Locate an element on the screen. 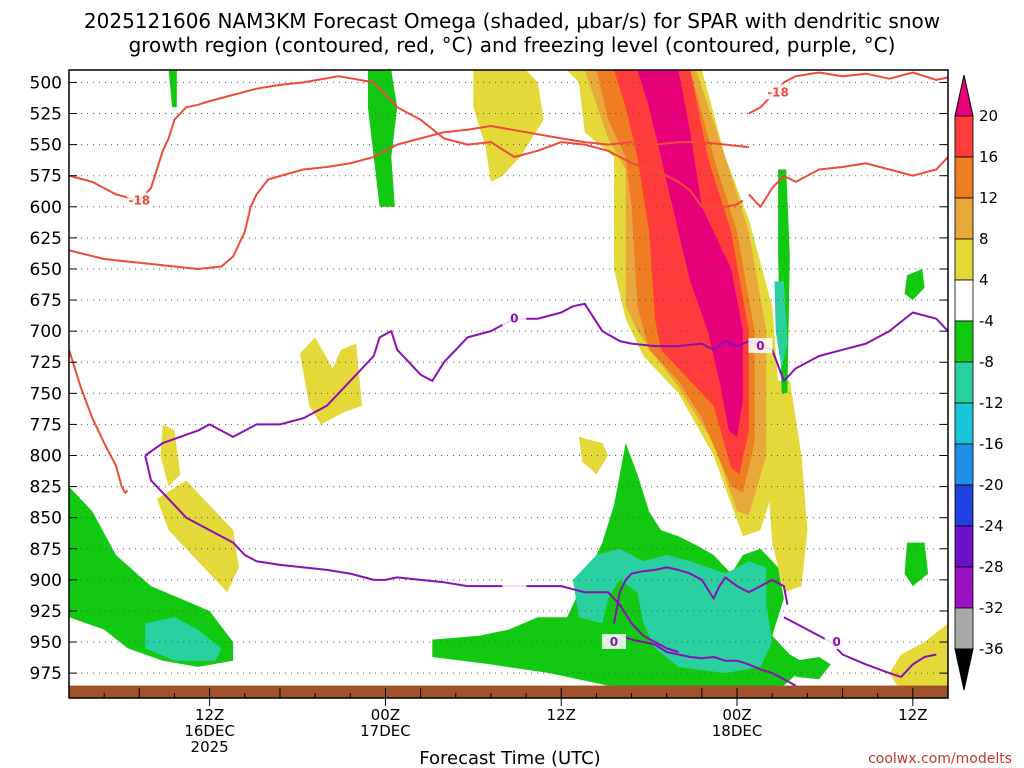 Image resolution: width=1024 pixels, height=768 pixels. freezing-label-loop: 0 is located at coordinates (614, 642).